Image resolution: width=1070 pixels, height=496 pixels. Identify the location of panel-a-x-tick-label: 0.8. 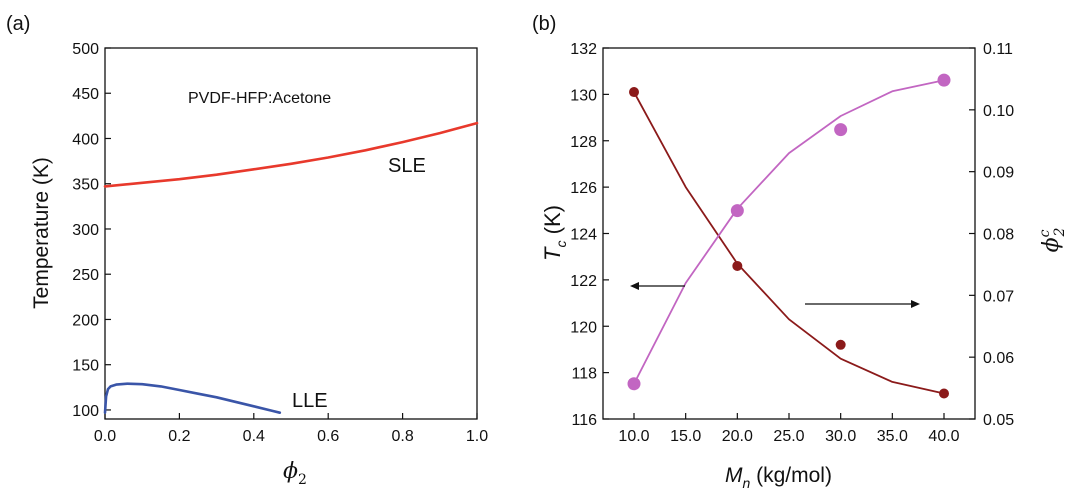
(402, 436).